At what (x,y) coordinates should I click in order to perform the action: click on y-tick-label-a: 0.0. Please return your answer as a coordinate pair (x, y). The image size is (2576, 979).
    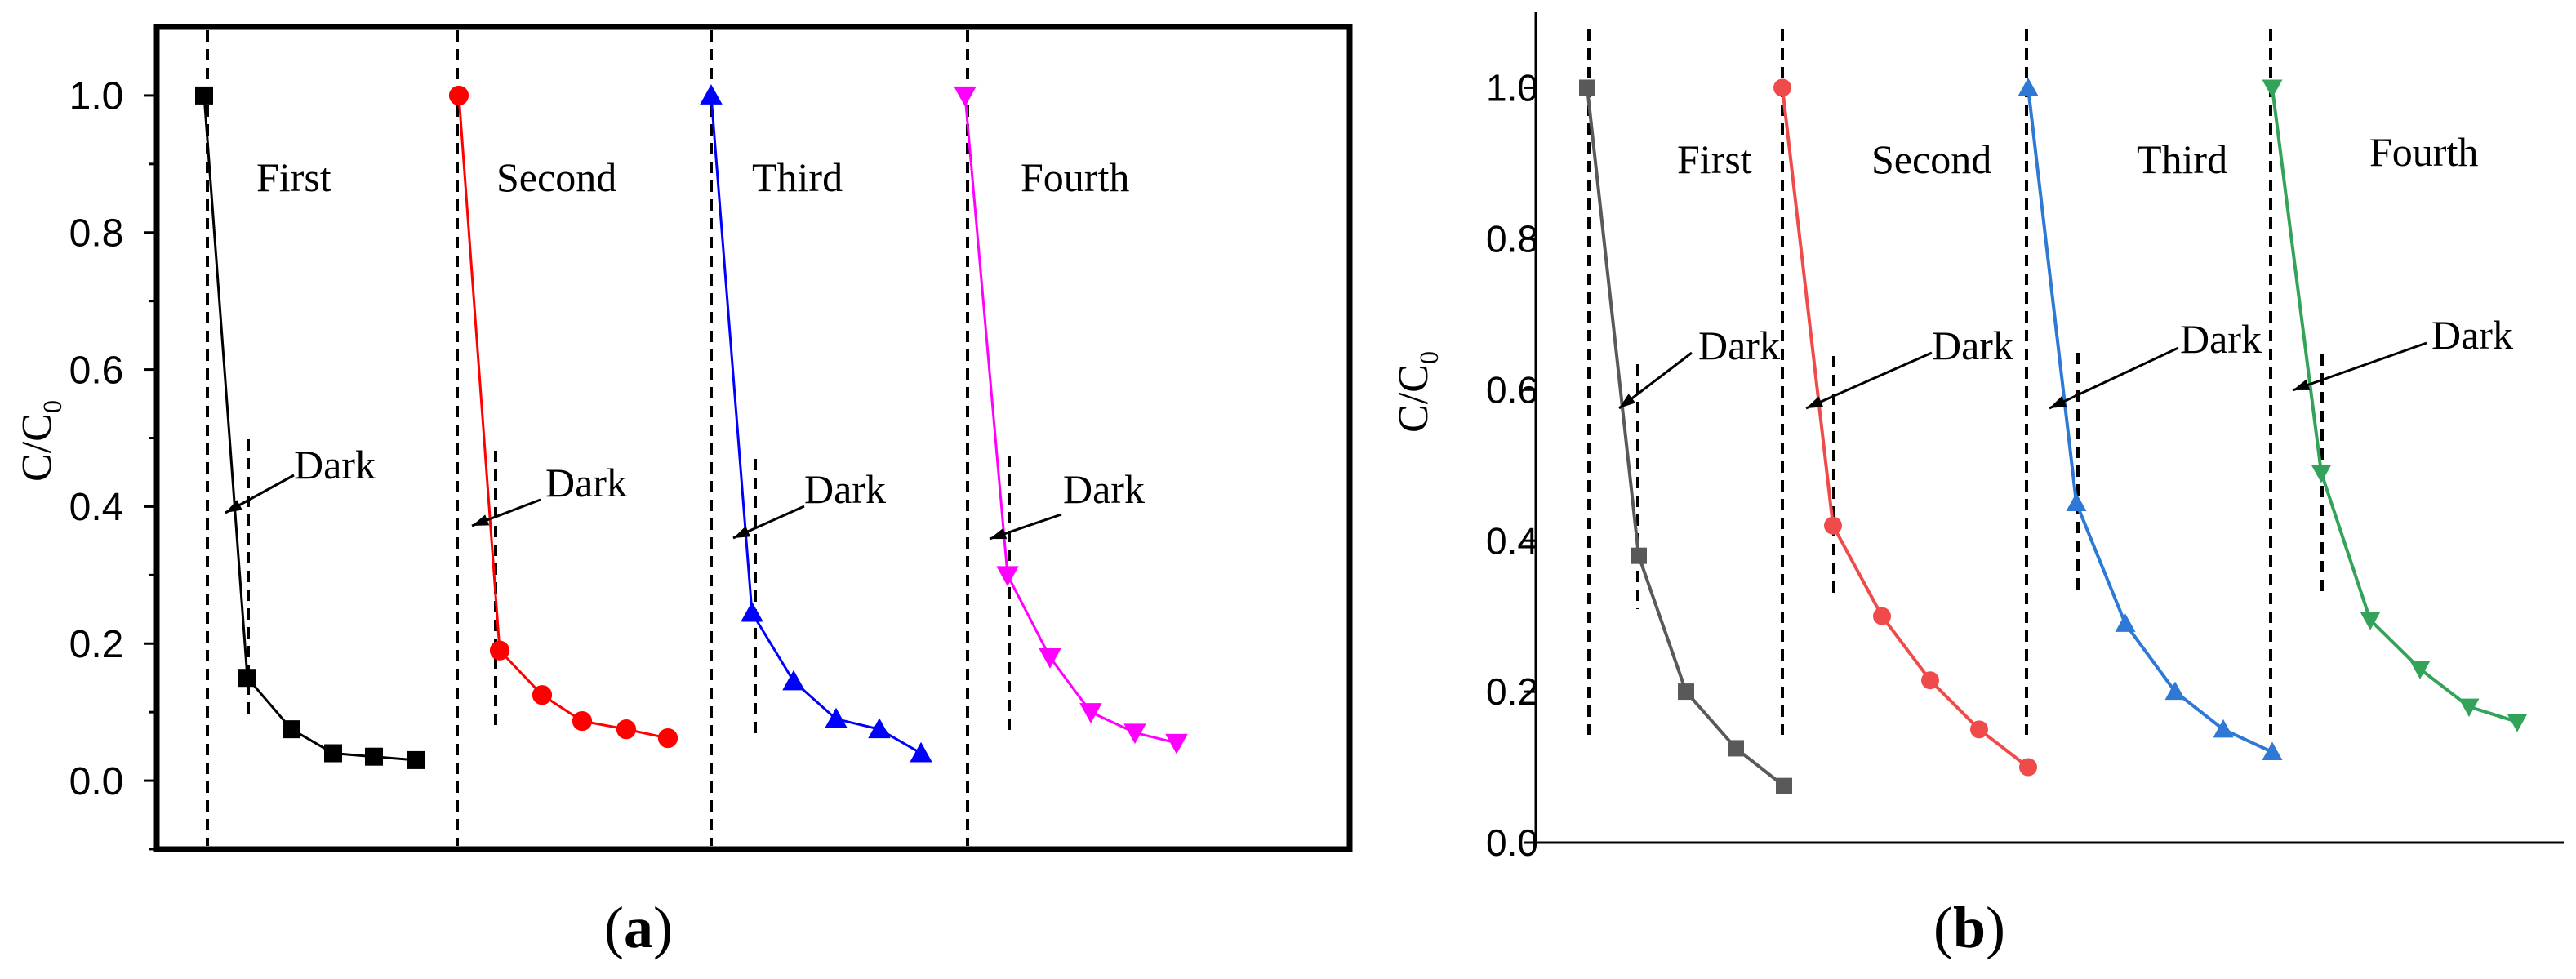
    Looking at the image, I should click on (96, 782).